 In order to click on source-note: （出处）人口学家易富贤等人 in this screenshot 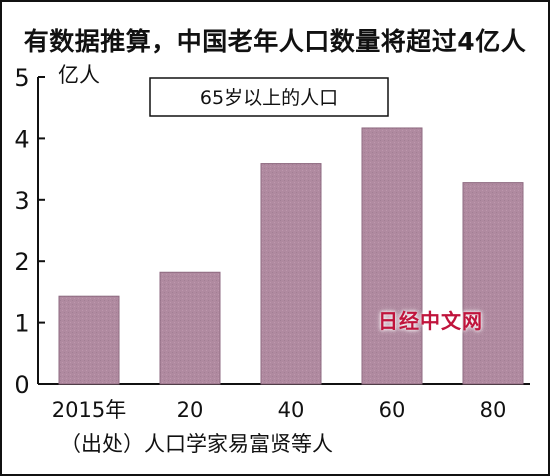, I will do `click(196, 444)`.